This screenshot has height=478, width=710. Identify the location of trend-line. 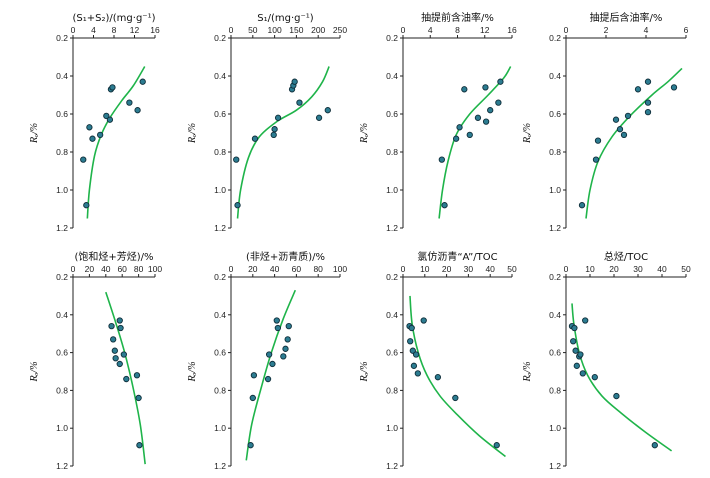
(622, 377).